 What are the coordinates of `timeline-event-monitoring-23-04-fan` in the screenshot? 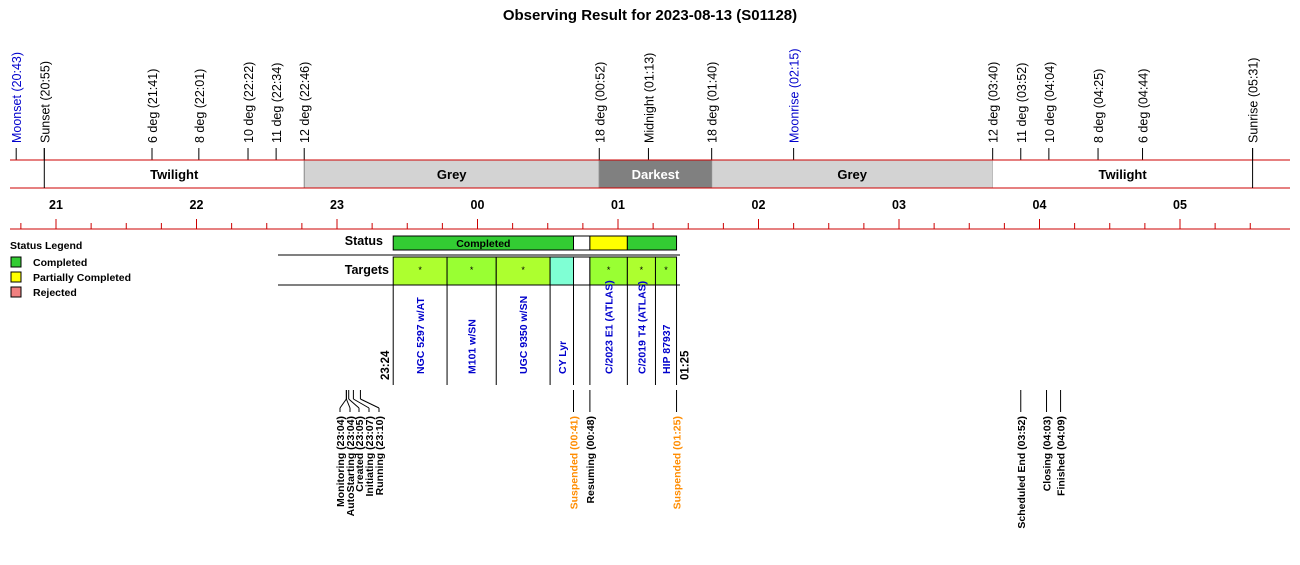 It's located at (343, 403).